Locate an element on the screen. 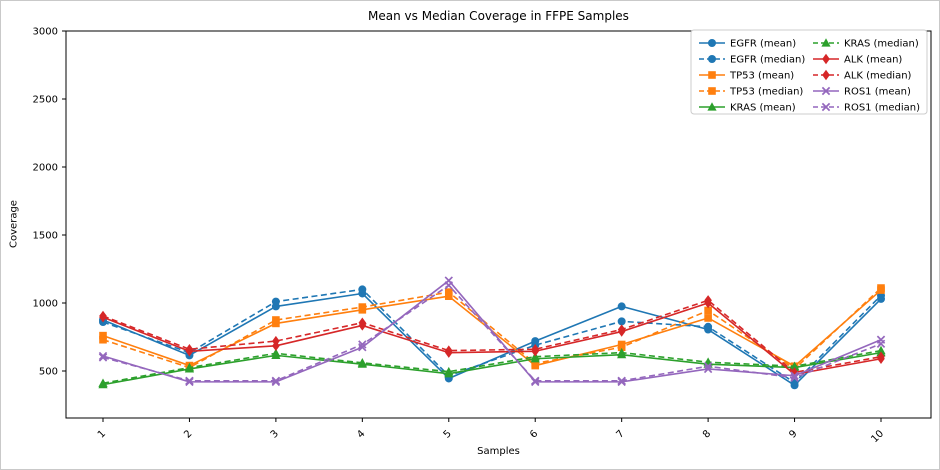  chart-title: Mean vs Median Coverage in FFPE Samples is located at coordinates (498, 16).